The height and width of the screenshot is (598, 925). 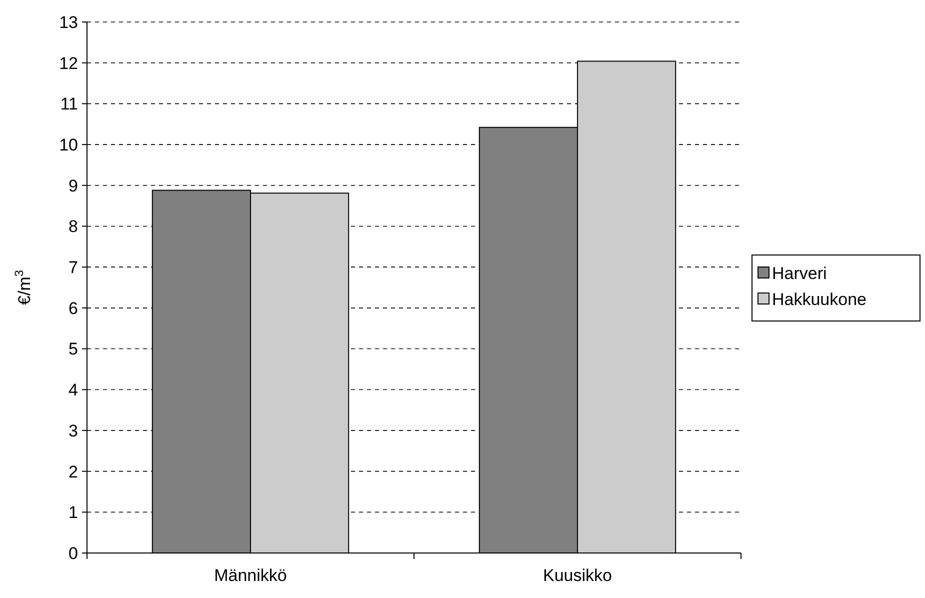 I want to click on y-tick-label: 11, so click(x=69, y=104).